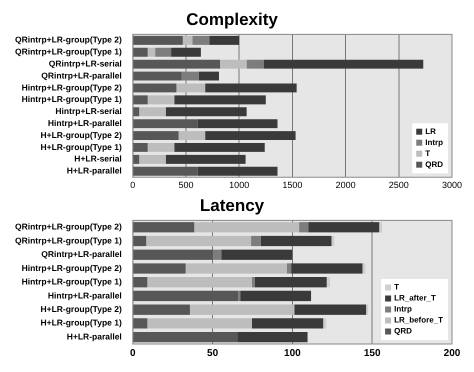 This screenshot has width=474, height=372. What do you see at coordinates (232, 205) in the screenshot?
I see `chart-title: Latency` at bounding box center [232, 205].